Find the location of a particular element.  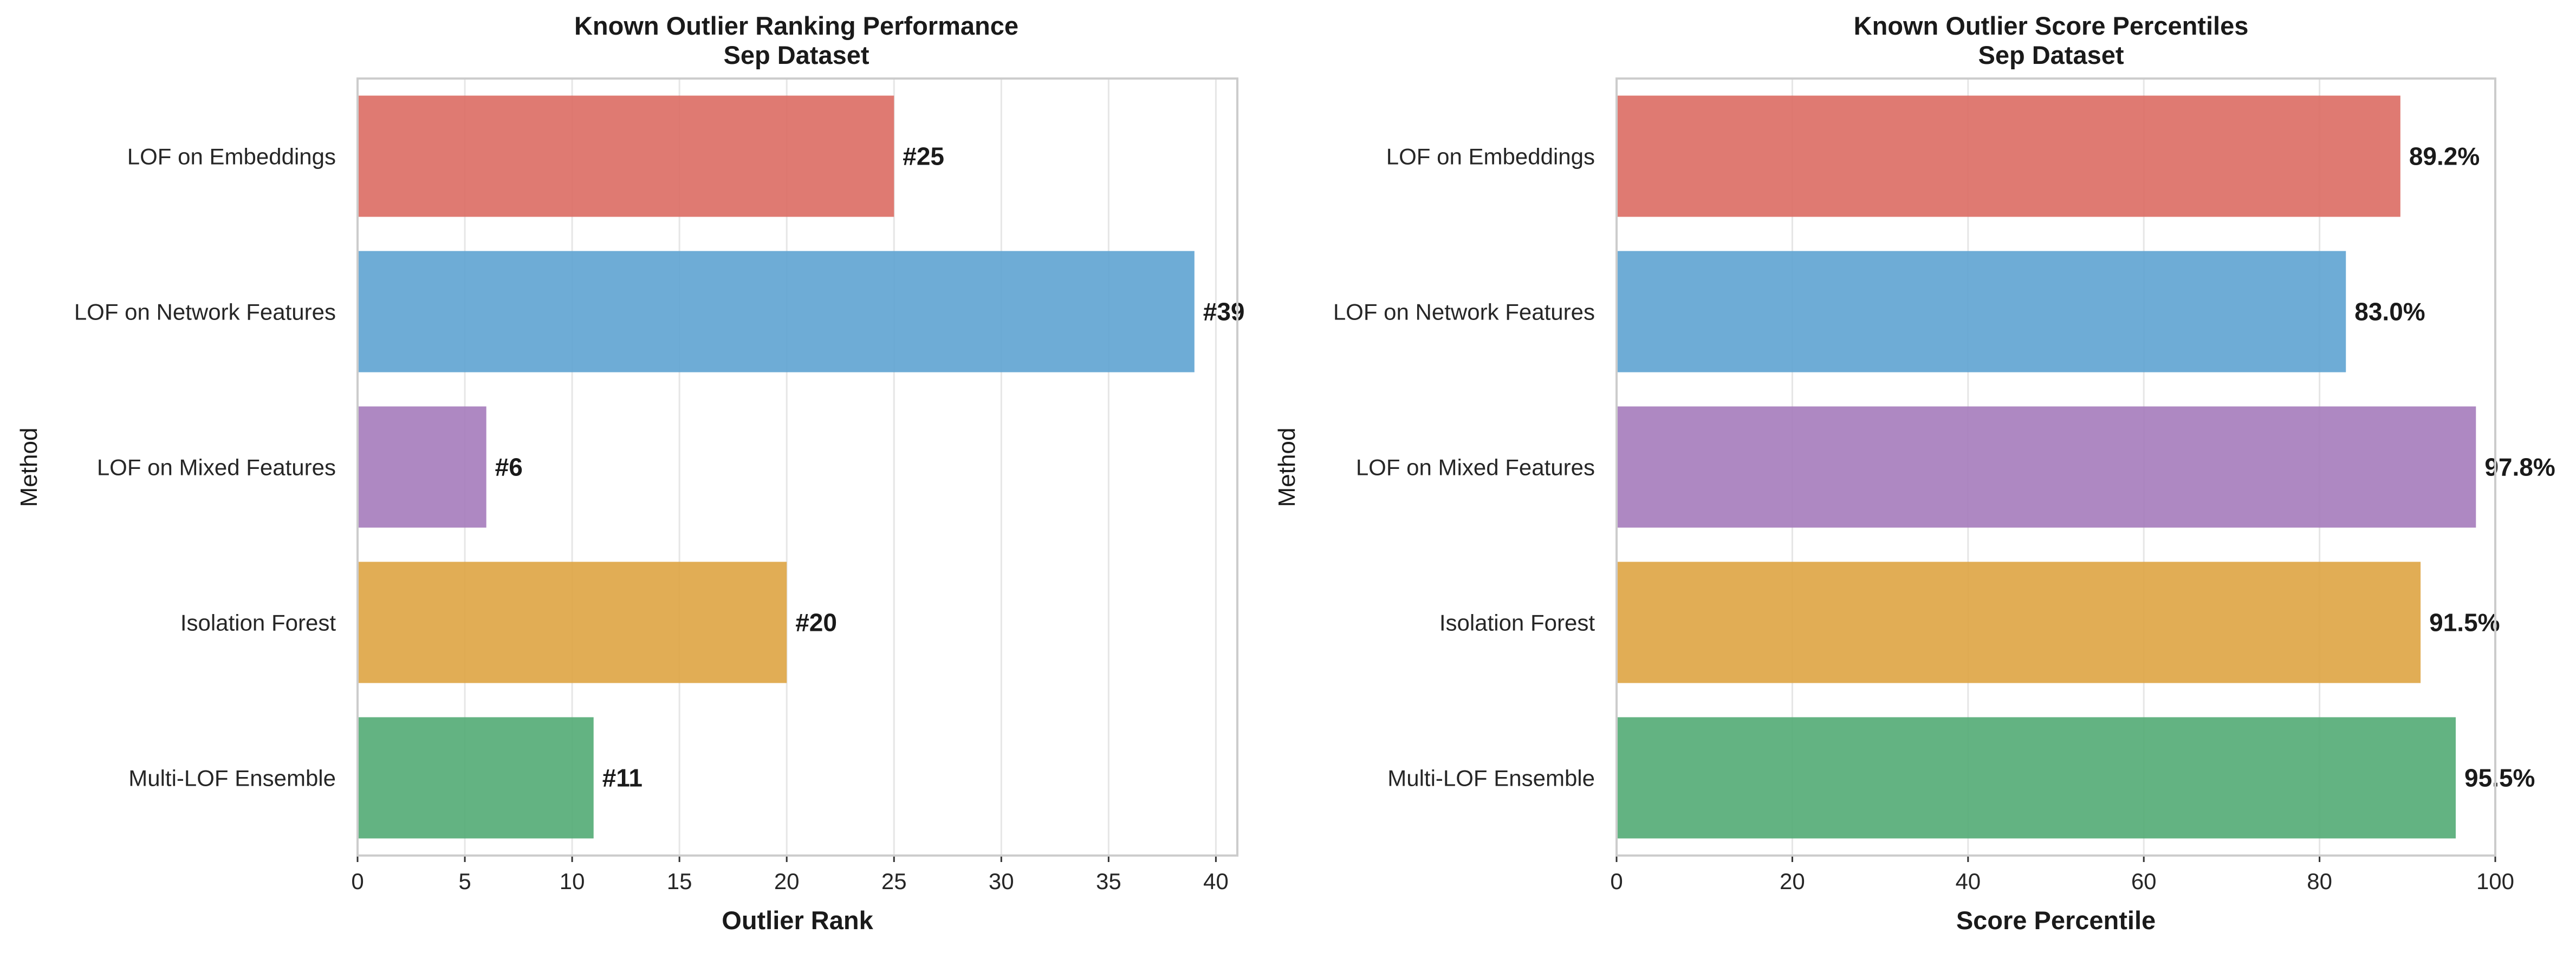

ranking-x-tick-label: 15 is located at coordinates (680, 882).